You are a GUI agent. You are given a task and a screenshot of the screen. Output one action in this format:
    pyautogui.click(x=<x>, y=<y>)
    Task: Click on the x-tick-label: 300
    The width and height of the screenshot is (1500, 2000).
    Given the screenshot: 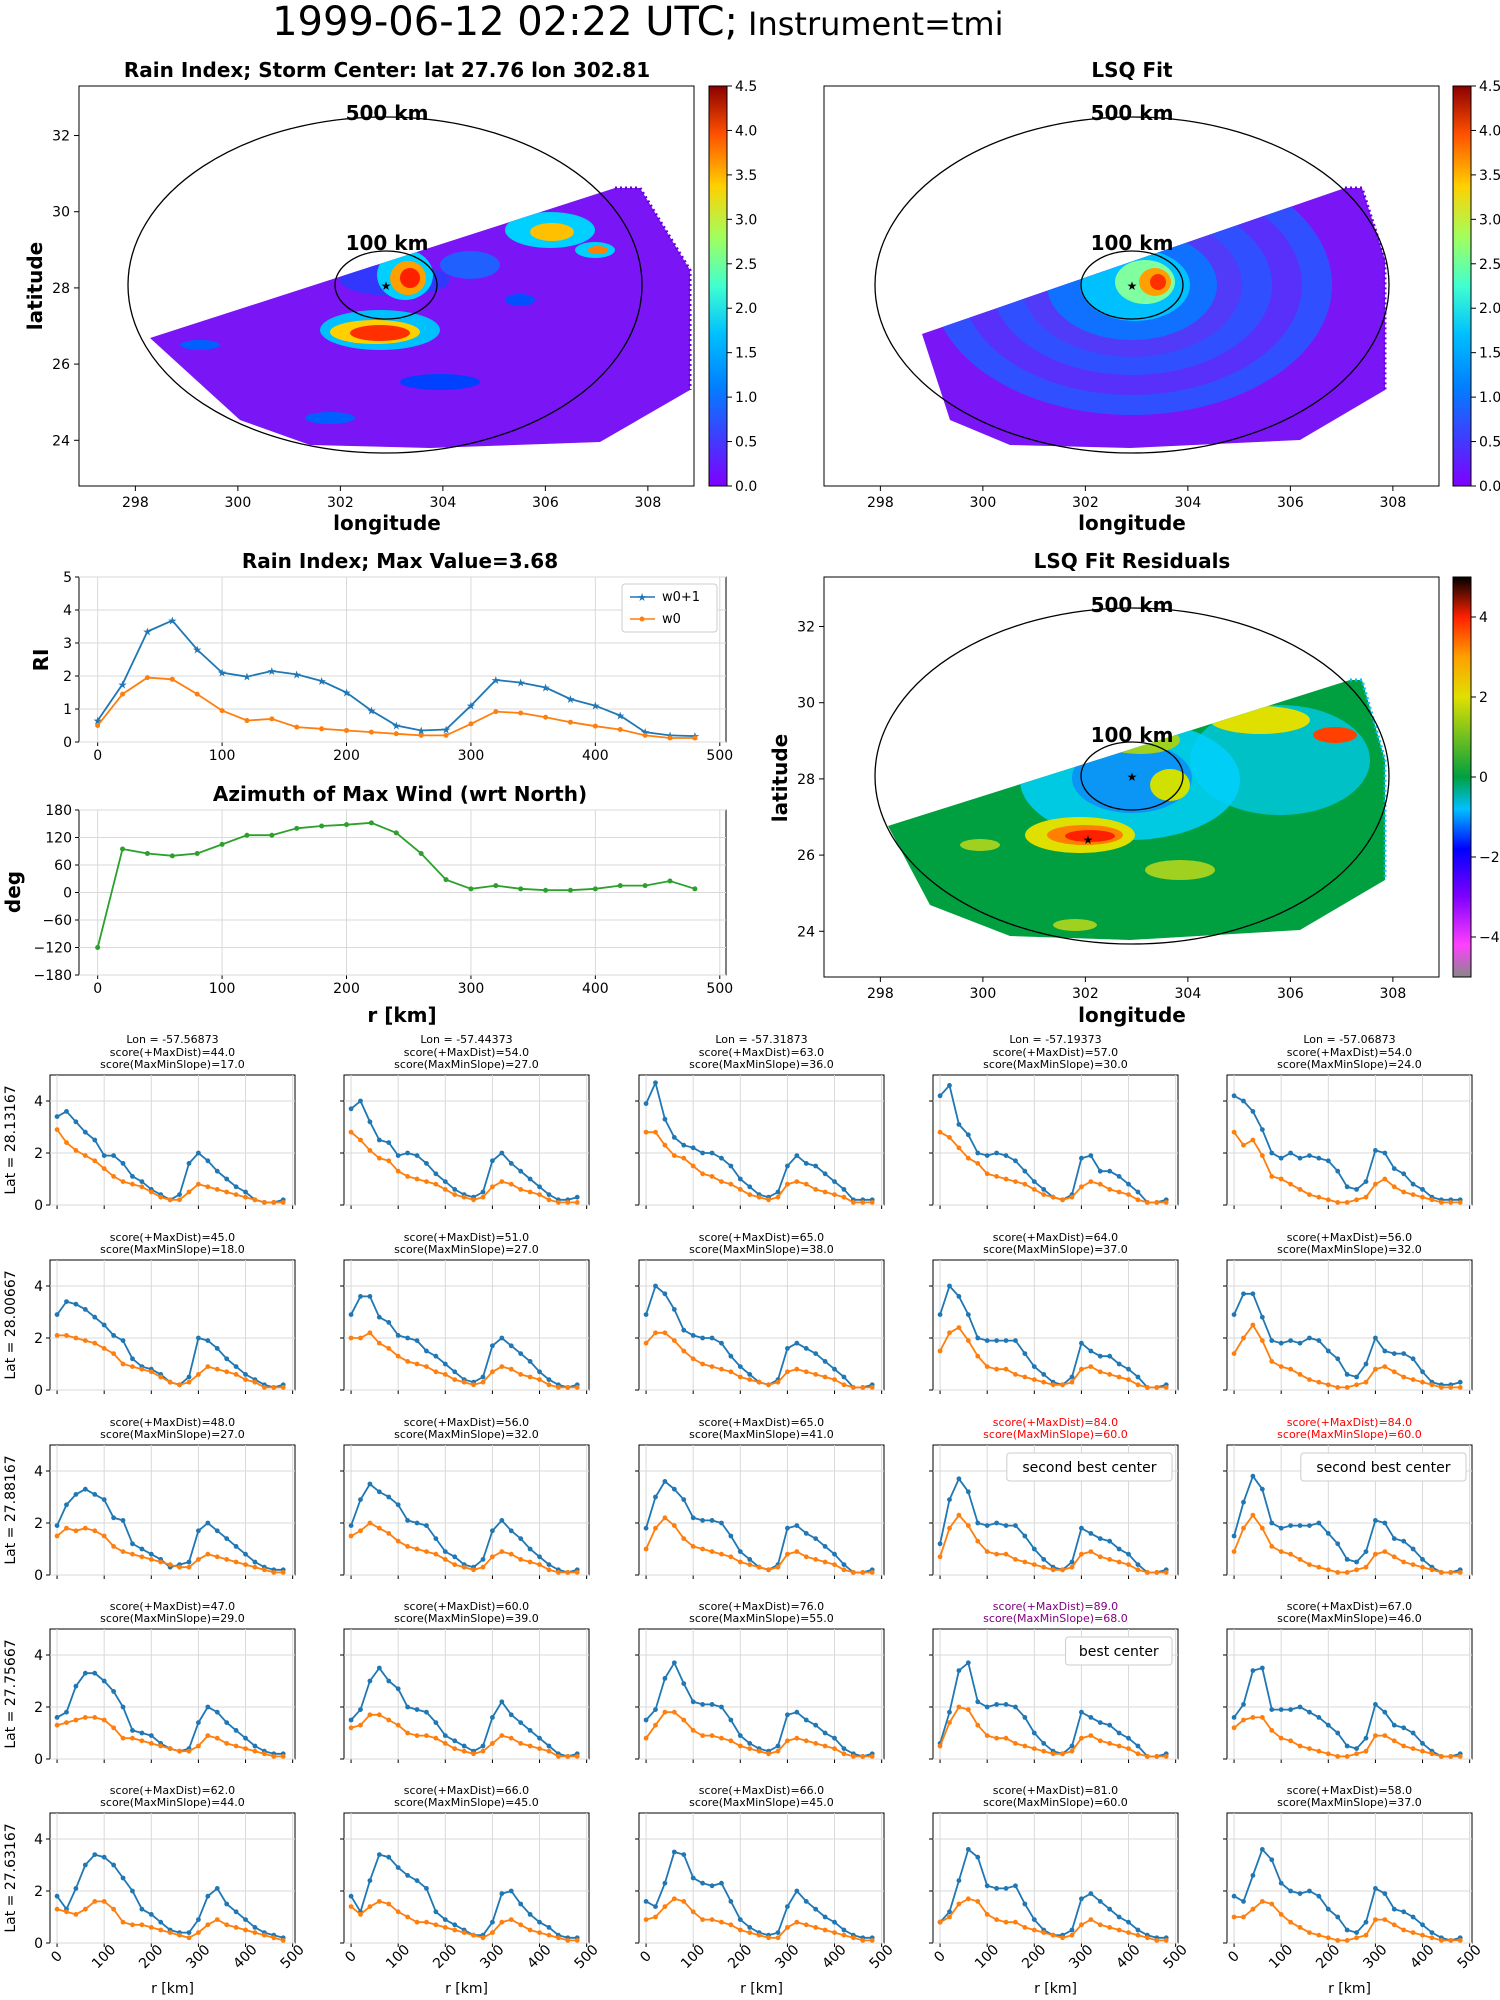 What is the action you would take?
    pyautogui.click(x=198, y=1957)
    